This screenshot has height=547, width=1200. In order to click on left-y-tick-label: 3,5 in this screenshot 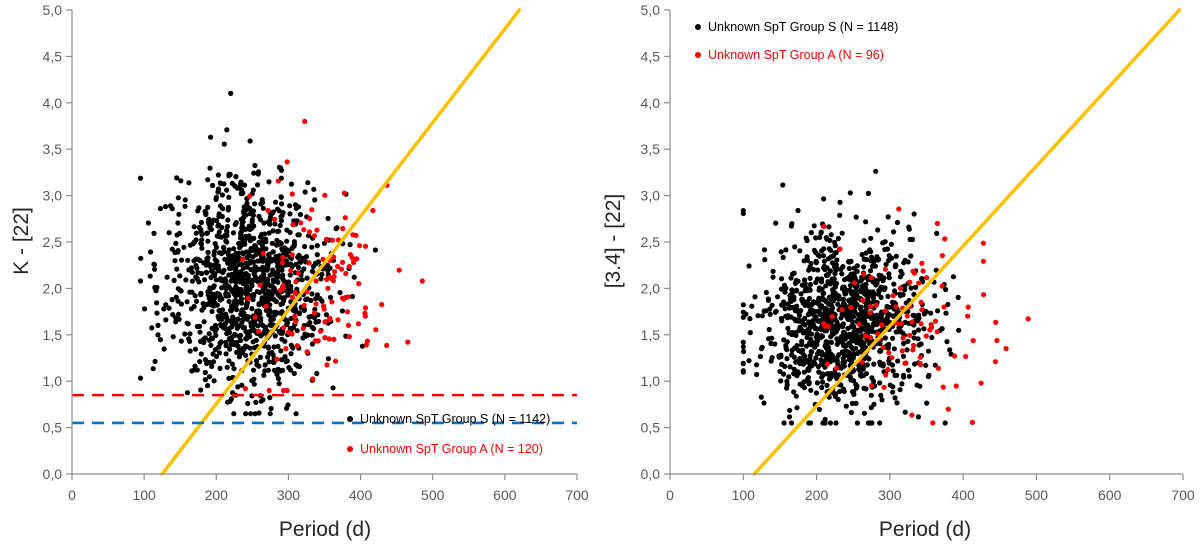, I will do `click(53, 149)`.